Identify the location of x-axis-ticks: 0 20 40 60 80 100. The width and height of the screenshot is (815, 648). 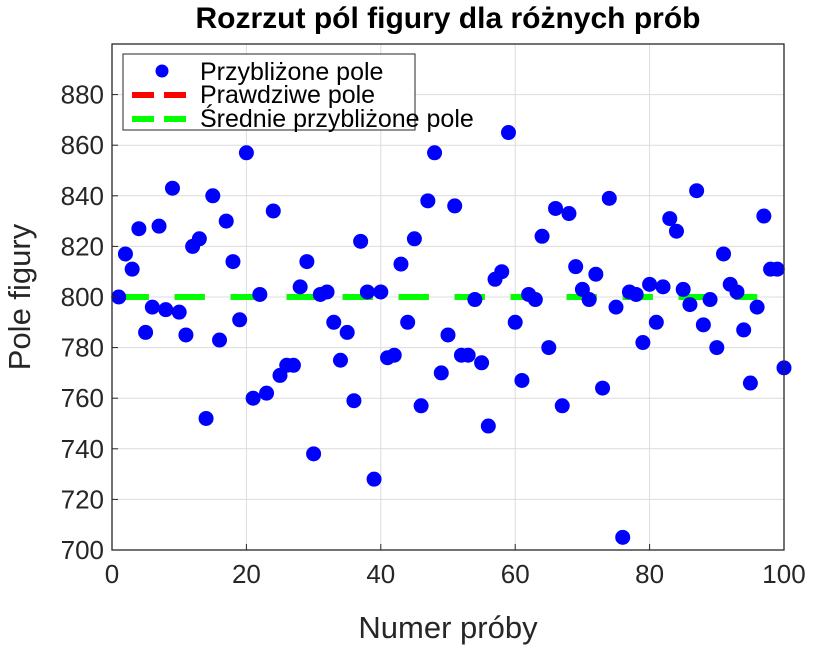
(455, 566).